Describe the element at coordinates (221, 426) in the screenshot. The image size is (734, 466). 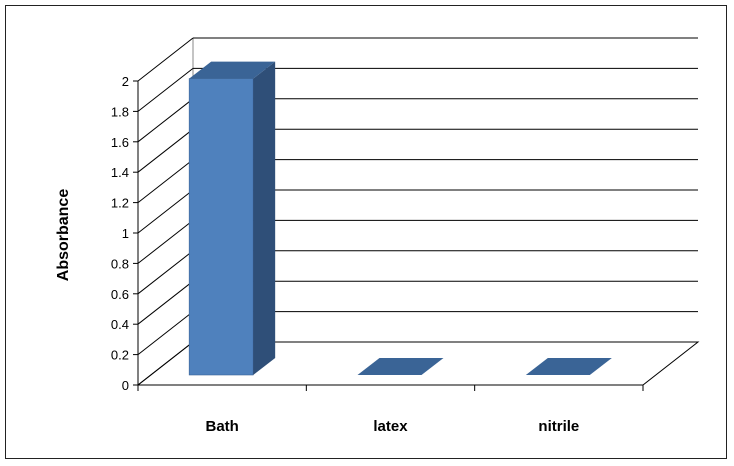
I see `x-category-label: Bath` at that location.